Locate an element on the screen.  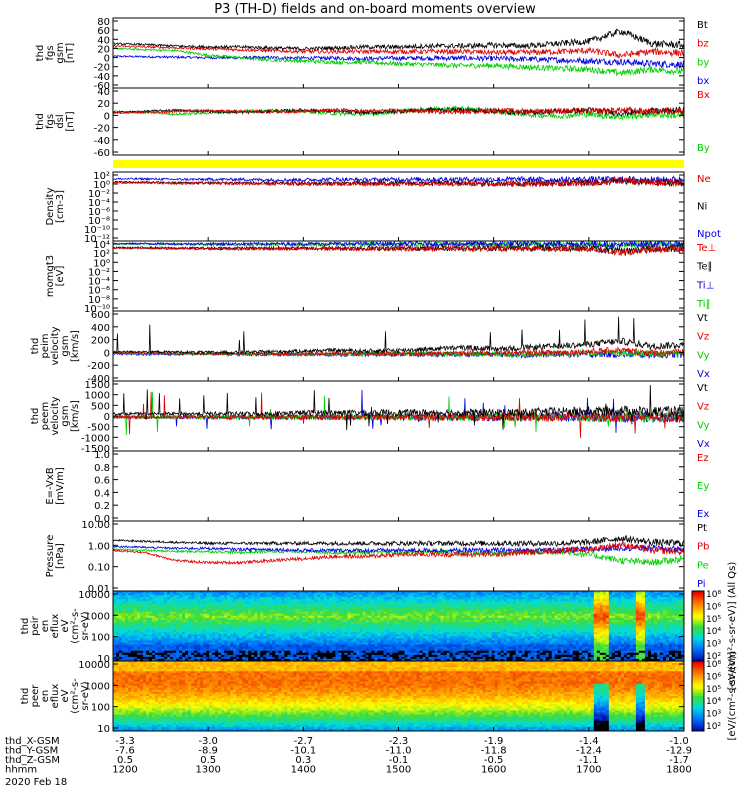
y-tick-label: -500 is located at coordinates (98, 428).